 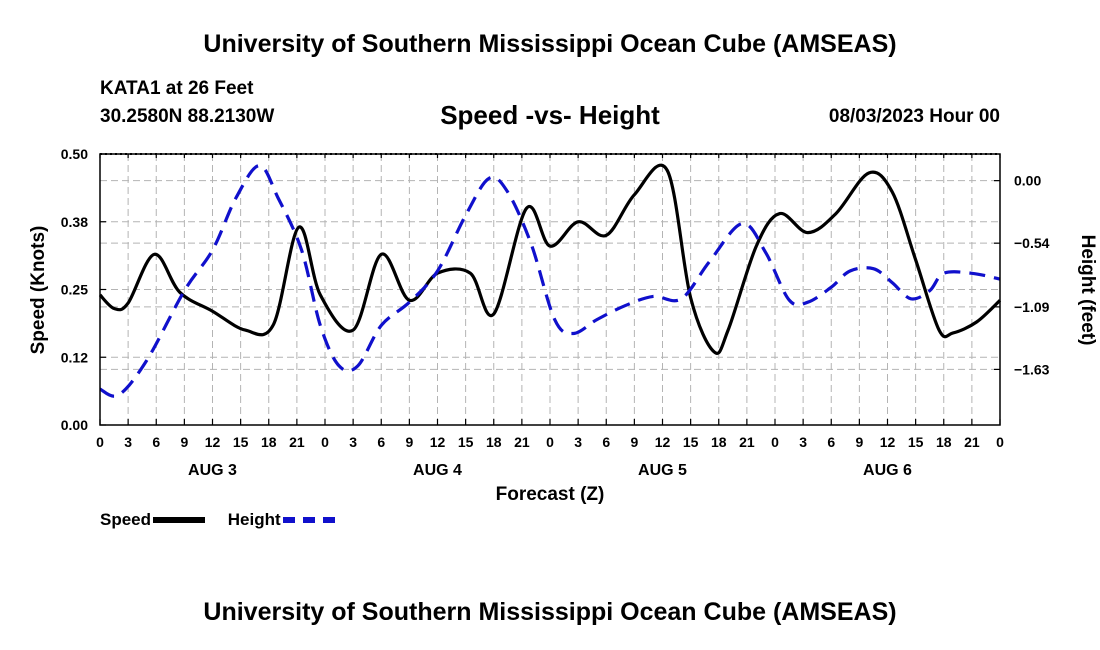 I want to click on legend-speed-label: Speed, so click(x=126, y=519).